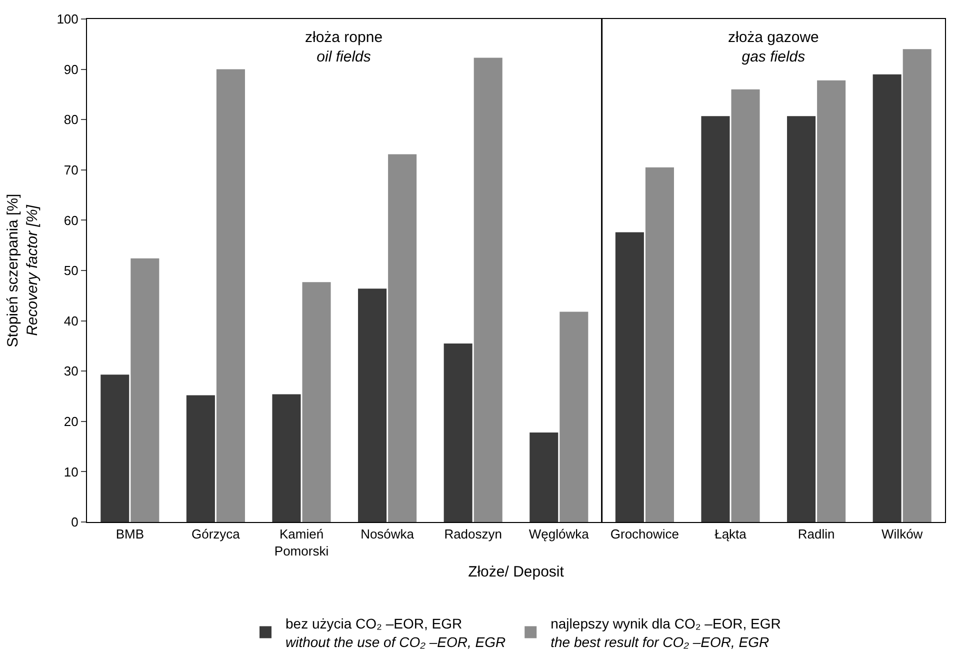 The width and height of the screenshot is (960, 670). I want to click on annotation: złoża gazowe gas fields, so click(773, 47).